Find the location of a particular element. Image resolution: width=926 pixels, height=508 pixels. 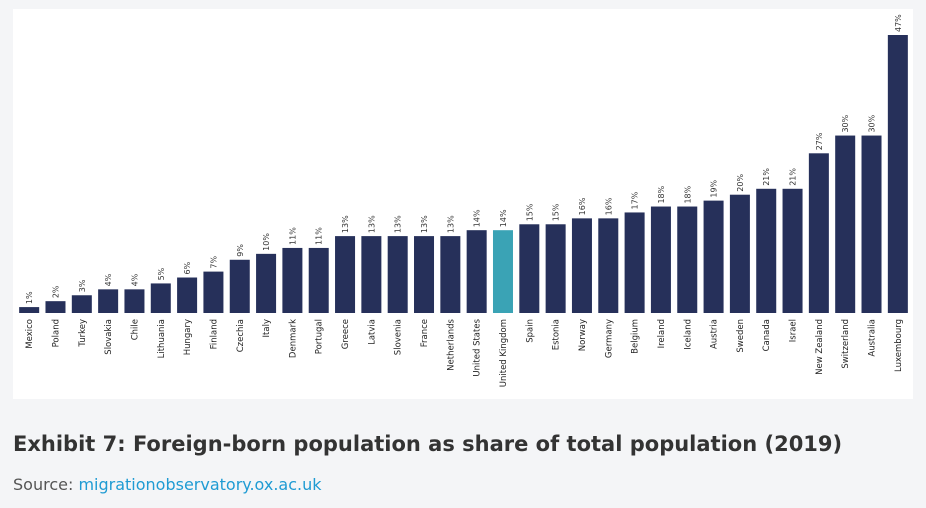

category-label-greece: Greece is located at coordinates (346, 334).